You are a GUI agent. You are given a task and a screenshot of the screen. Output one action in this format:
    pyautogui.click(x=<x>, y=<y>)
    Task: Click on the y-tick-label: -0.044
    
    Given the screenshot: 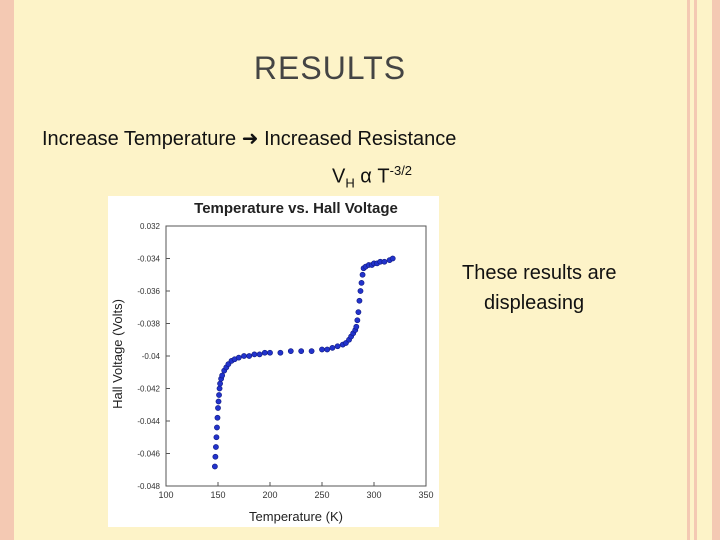 What is the action you would take?
    pyautogui.click(x=148, y=421)
    